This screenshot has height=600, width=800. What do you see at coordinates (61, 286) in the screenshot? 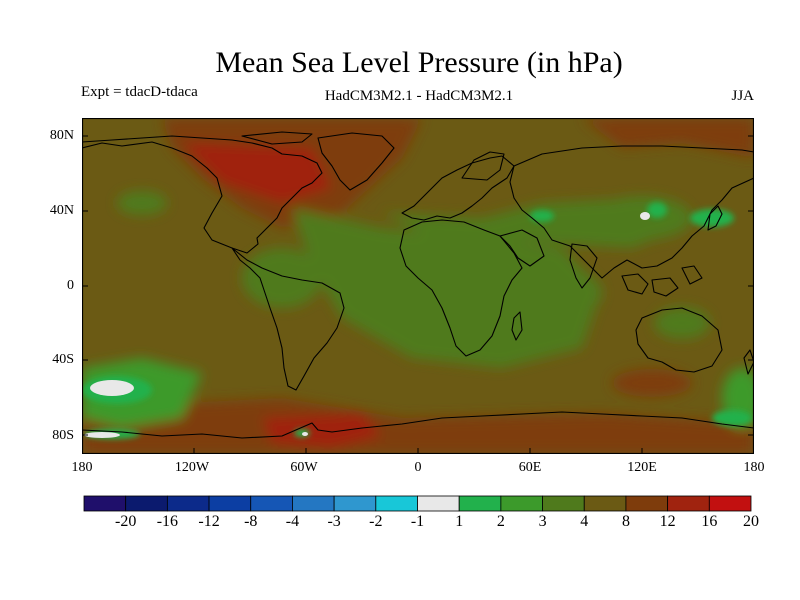
I see `lat-label-0: 0` at bounding box center [61, 286].